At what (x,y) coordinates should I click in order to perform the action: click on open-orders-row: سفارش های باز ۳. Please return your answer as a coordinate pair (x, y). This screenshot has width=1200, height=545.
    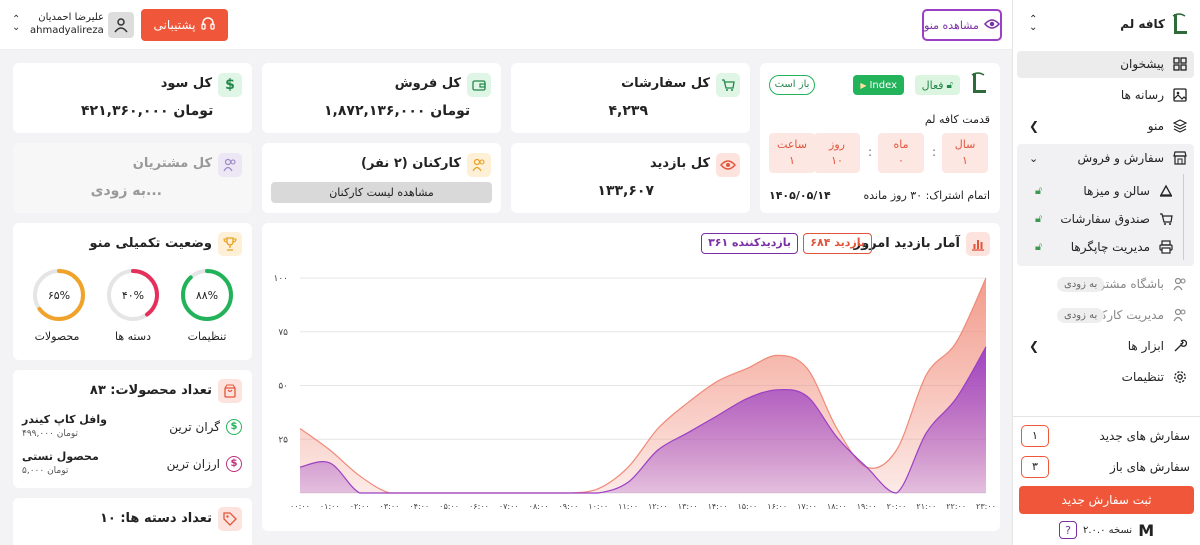
    Looking at the image, I should click on (1105, 468).